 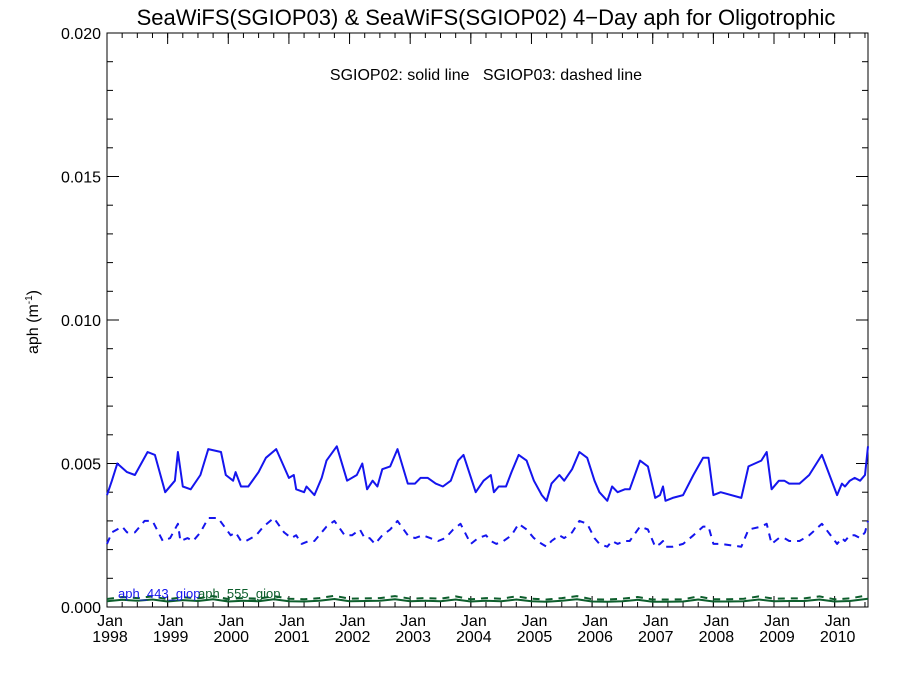 I want to click on y-tick-label: 0.000, so click(x=81, y=608).